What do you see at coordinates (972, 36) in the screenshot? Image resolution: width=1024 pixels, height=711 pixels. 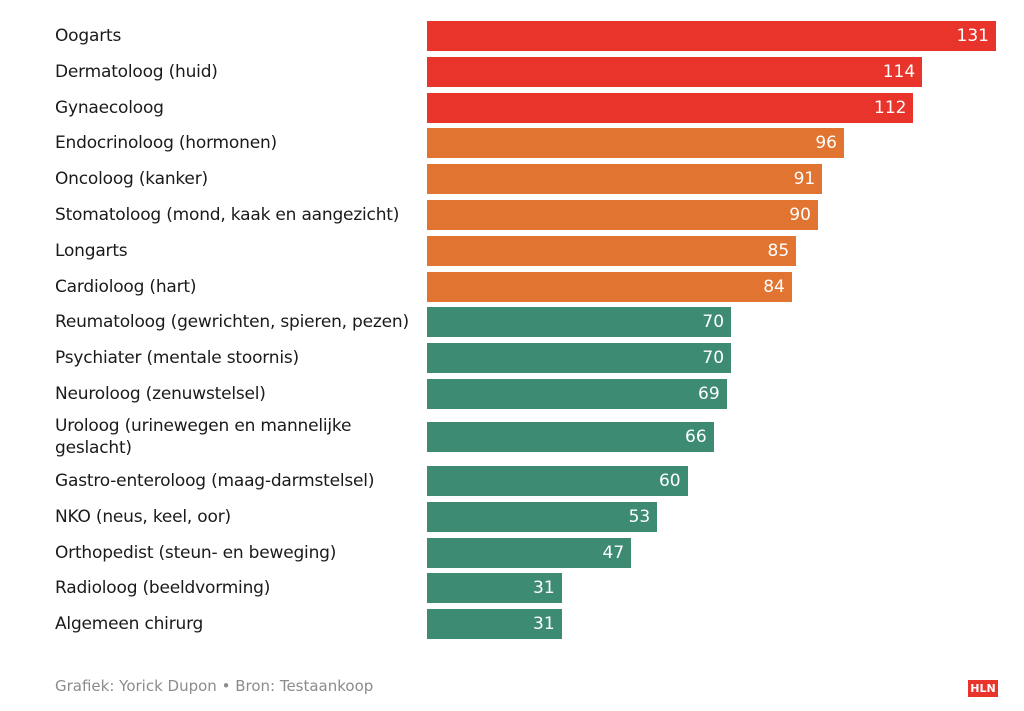 I see `bar-value-label: 131` at bounding box center [972, 36].